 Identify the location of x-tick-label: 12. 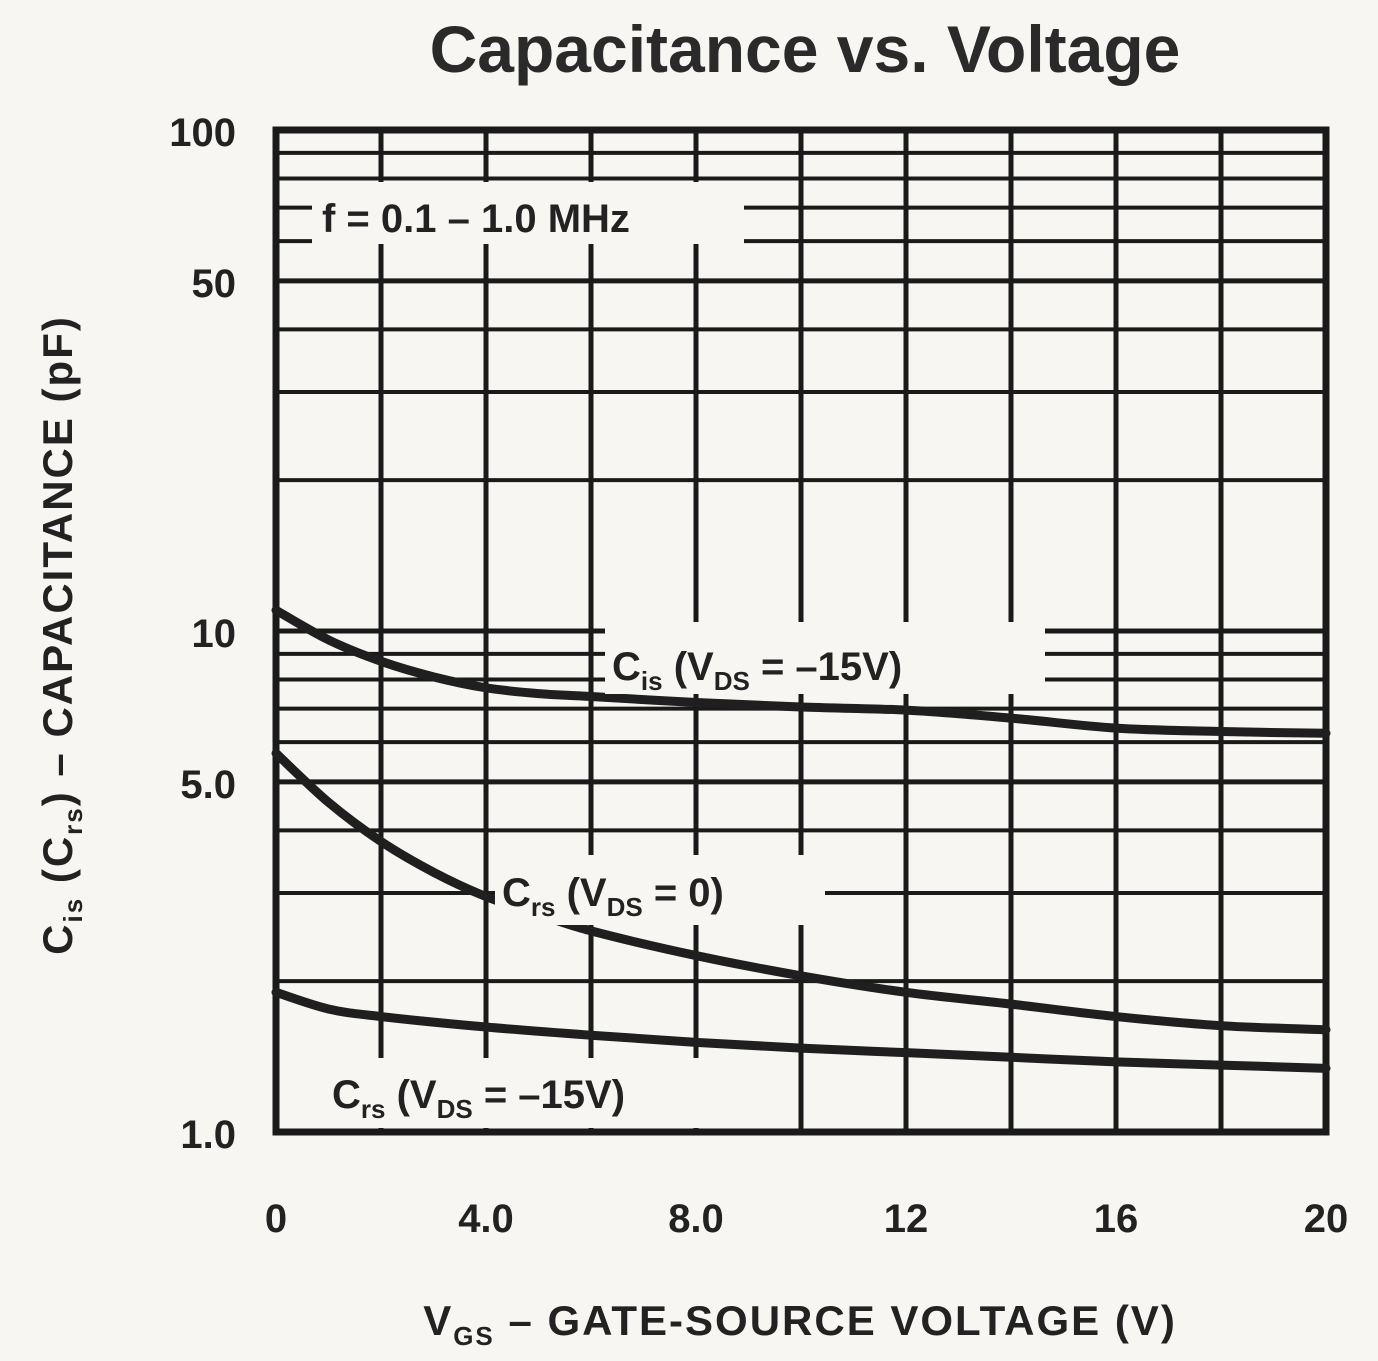
(906, 1219).